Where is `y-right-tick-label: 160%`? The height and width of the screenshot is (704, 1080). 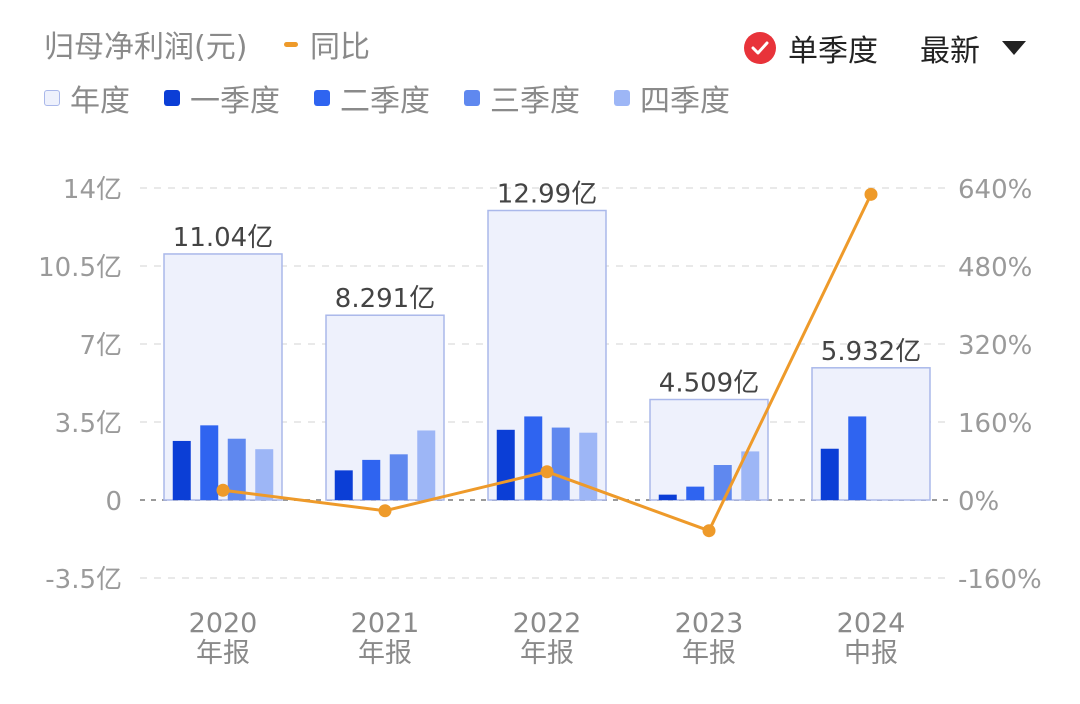 y-right-tick-label: 160% is located at coordinates (995, 424).